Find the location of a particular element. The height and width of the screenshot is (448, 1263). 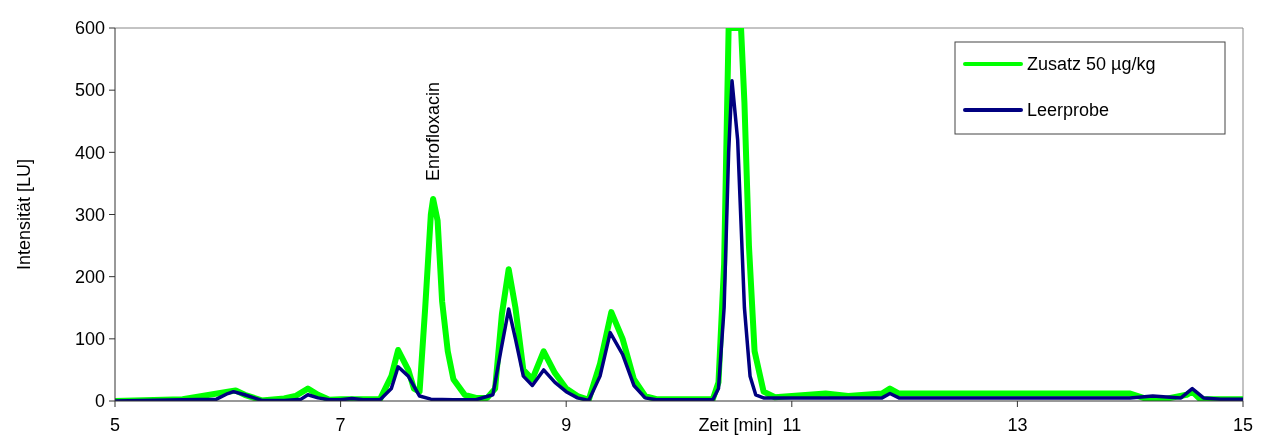

x-tick-label: 7 is located at coordinates (340, 425).